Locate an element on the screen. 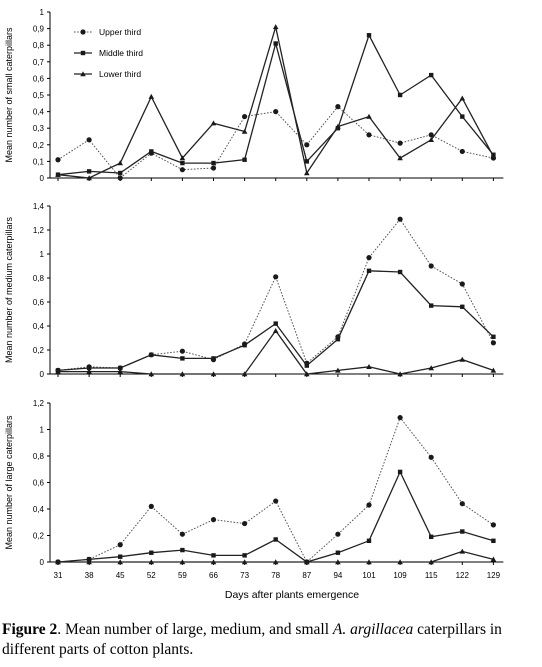 Image resolution: width=542 pixels, height=667 pixels. y-tick-label: 1,4 is located at coordinates (39, 206).